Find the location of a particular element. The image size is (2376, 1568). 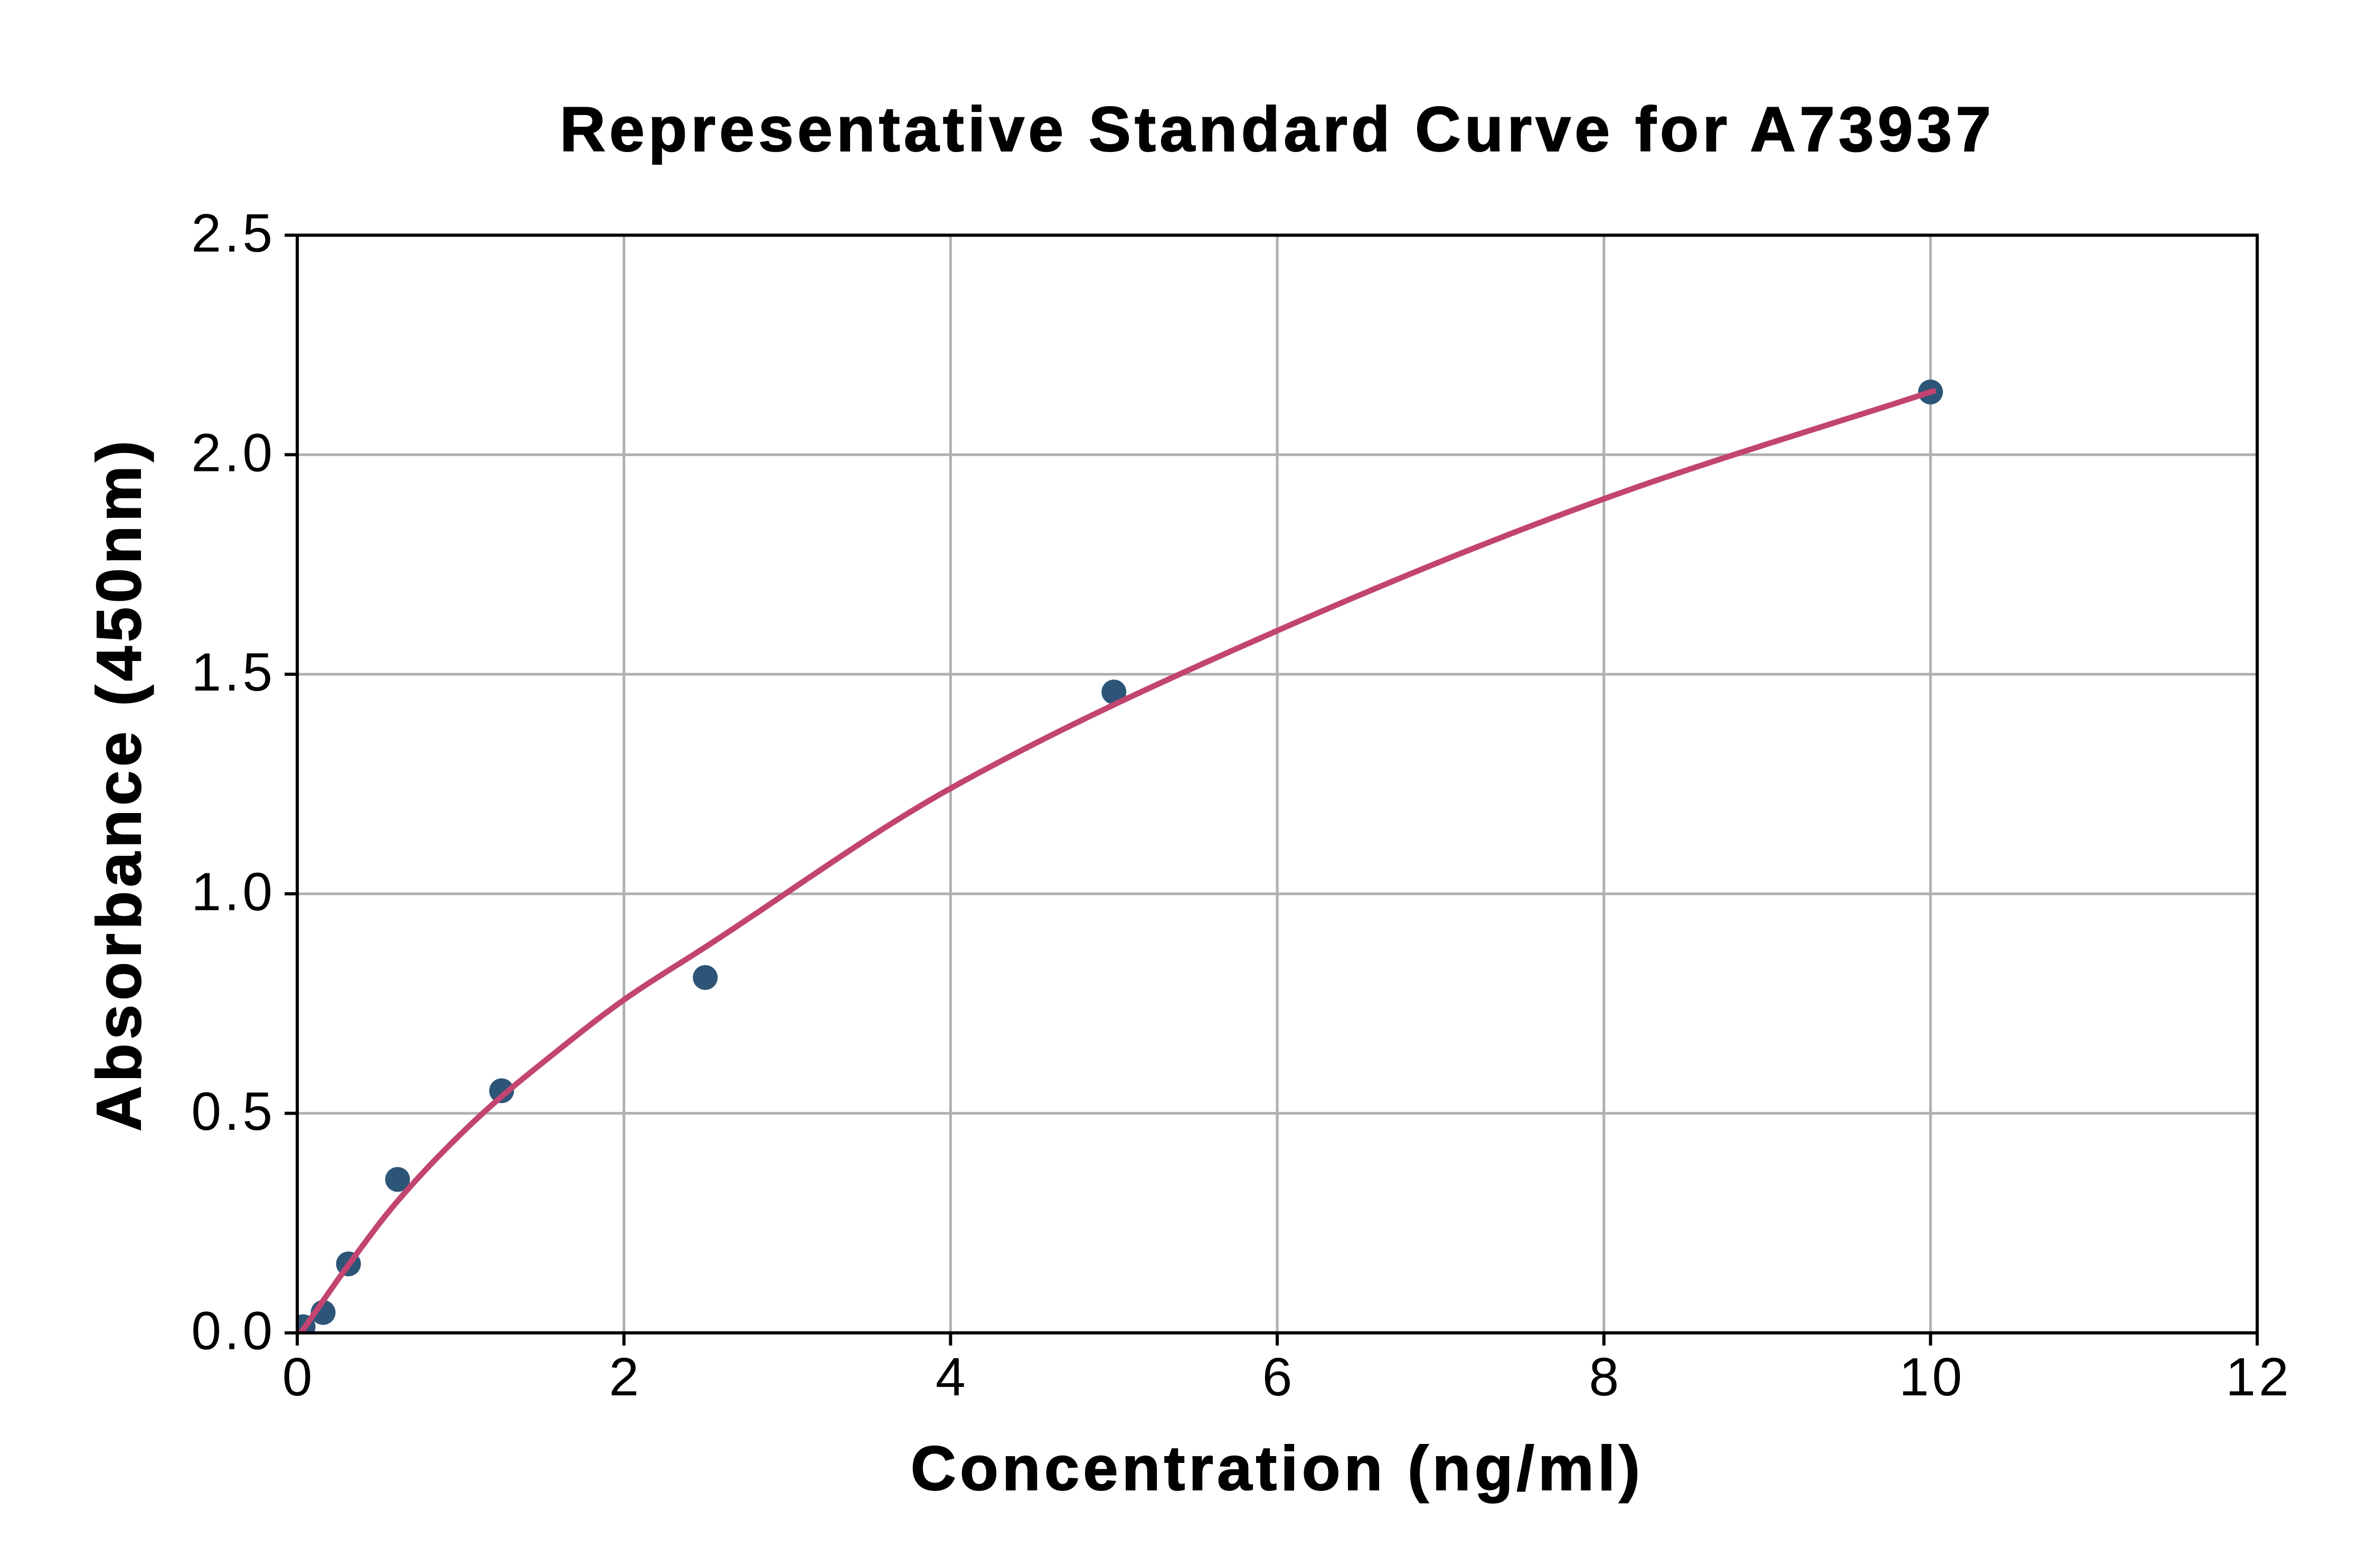

svg-text: 2.5 is located at coordinates (234, 233).